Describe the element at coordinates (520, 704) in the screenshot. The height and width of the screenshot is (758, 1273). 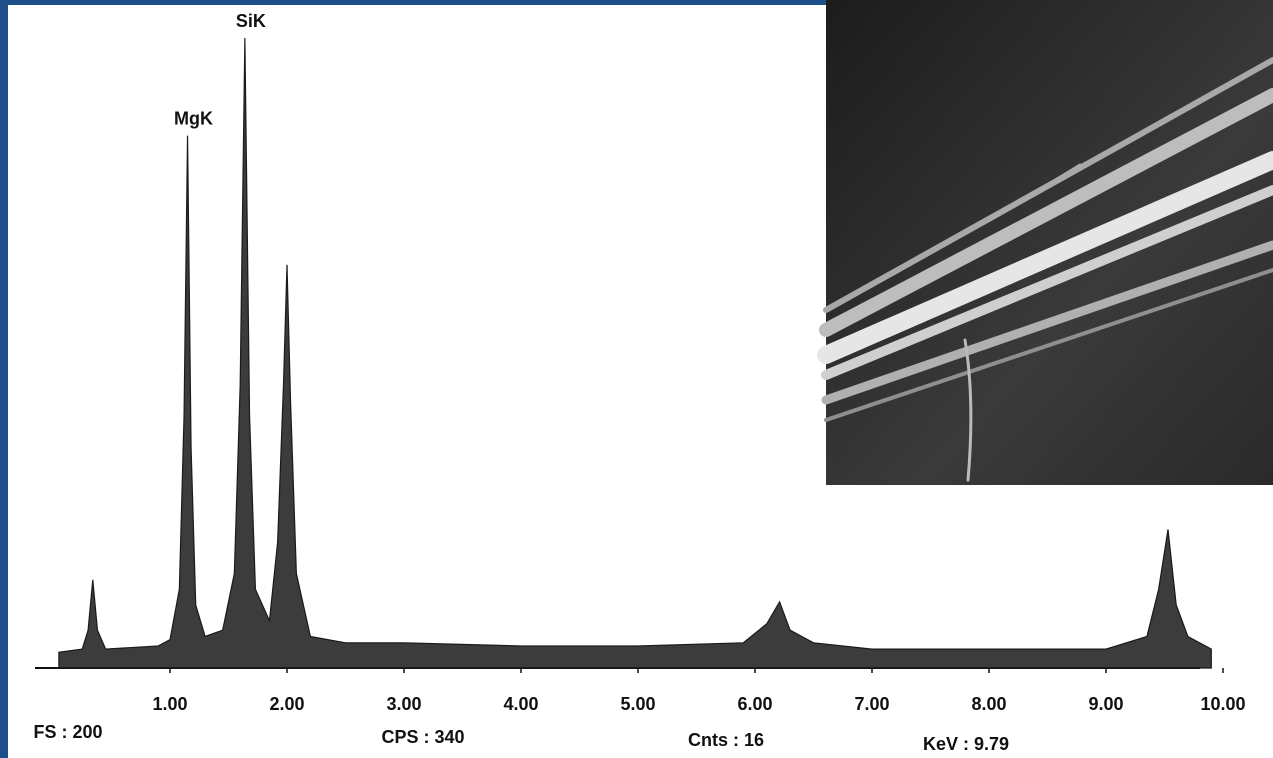
I see `x-tick-label: 4.00` at that location.